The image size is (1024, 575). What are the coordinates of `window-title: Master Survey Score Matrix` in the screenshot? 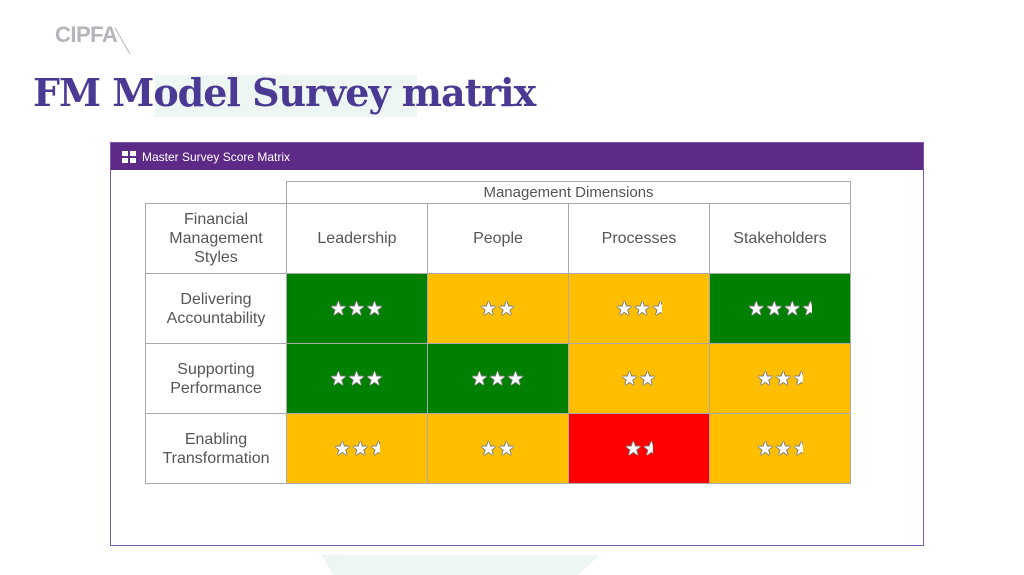 It's located at (216, 156).